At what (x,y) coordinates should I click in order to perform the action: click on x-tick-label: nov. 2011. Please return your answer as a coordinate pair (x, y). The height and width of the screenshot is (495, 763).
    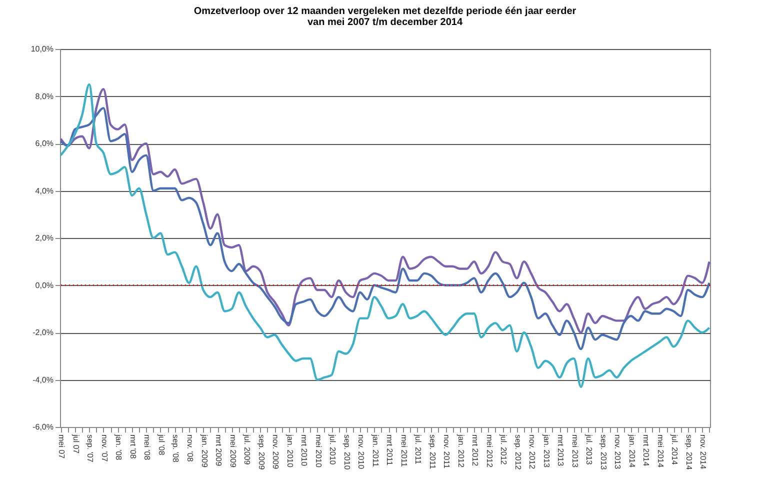
    Looking at the image, I should click on (447, 452).